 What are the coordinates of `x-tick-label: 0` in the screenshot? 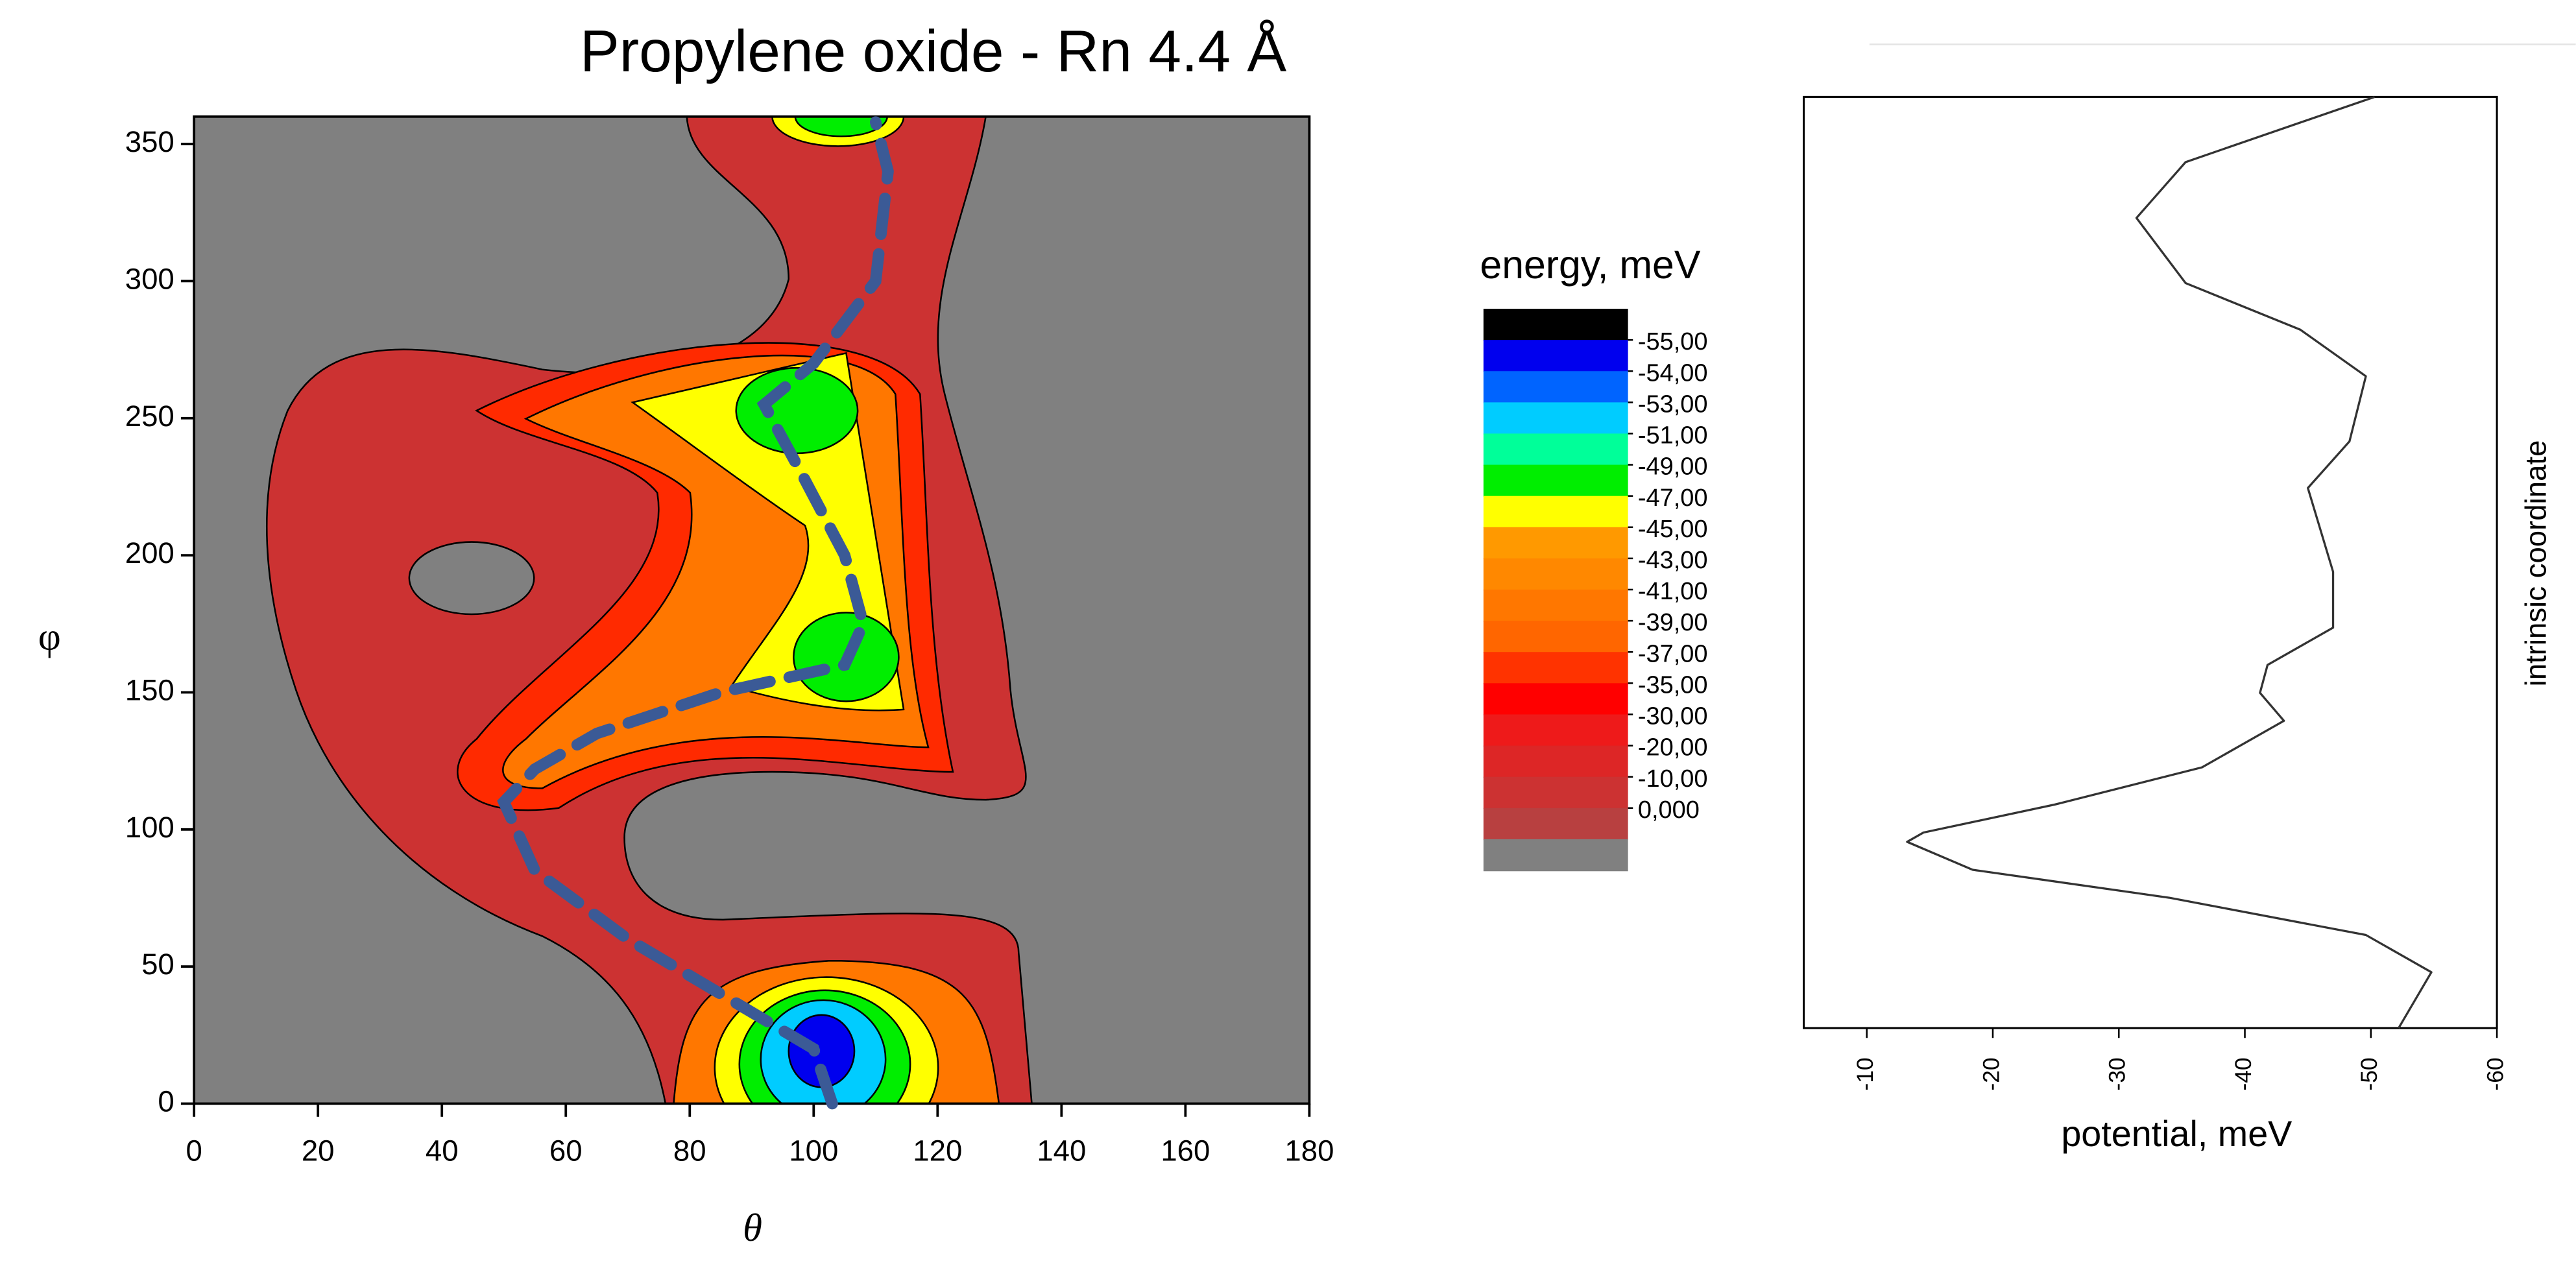 It's located at (194, 1150).